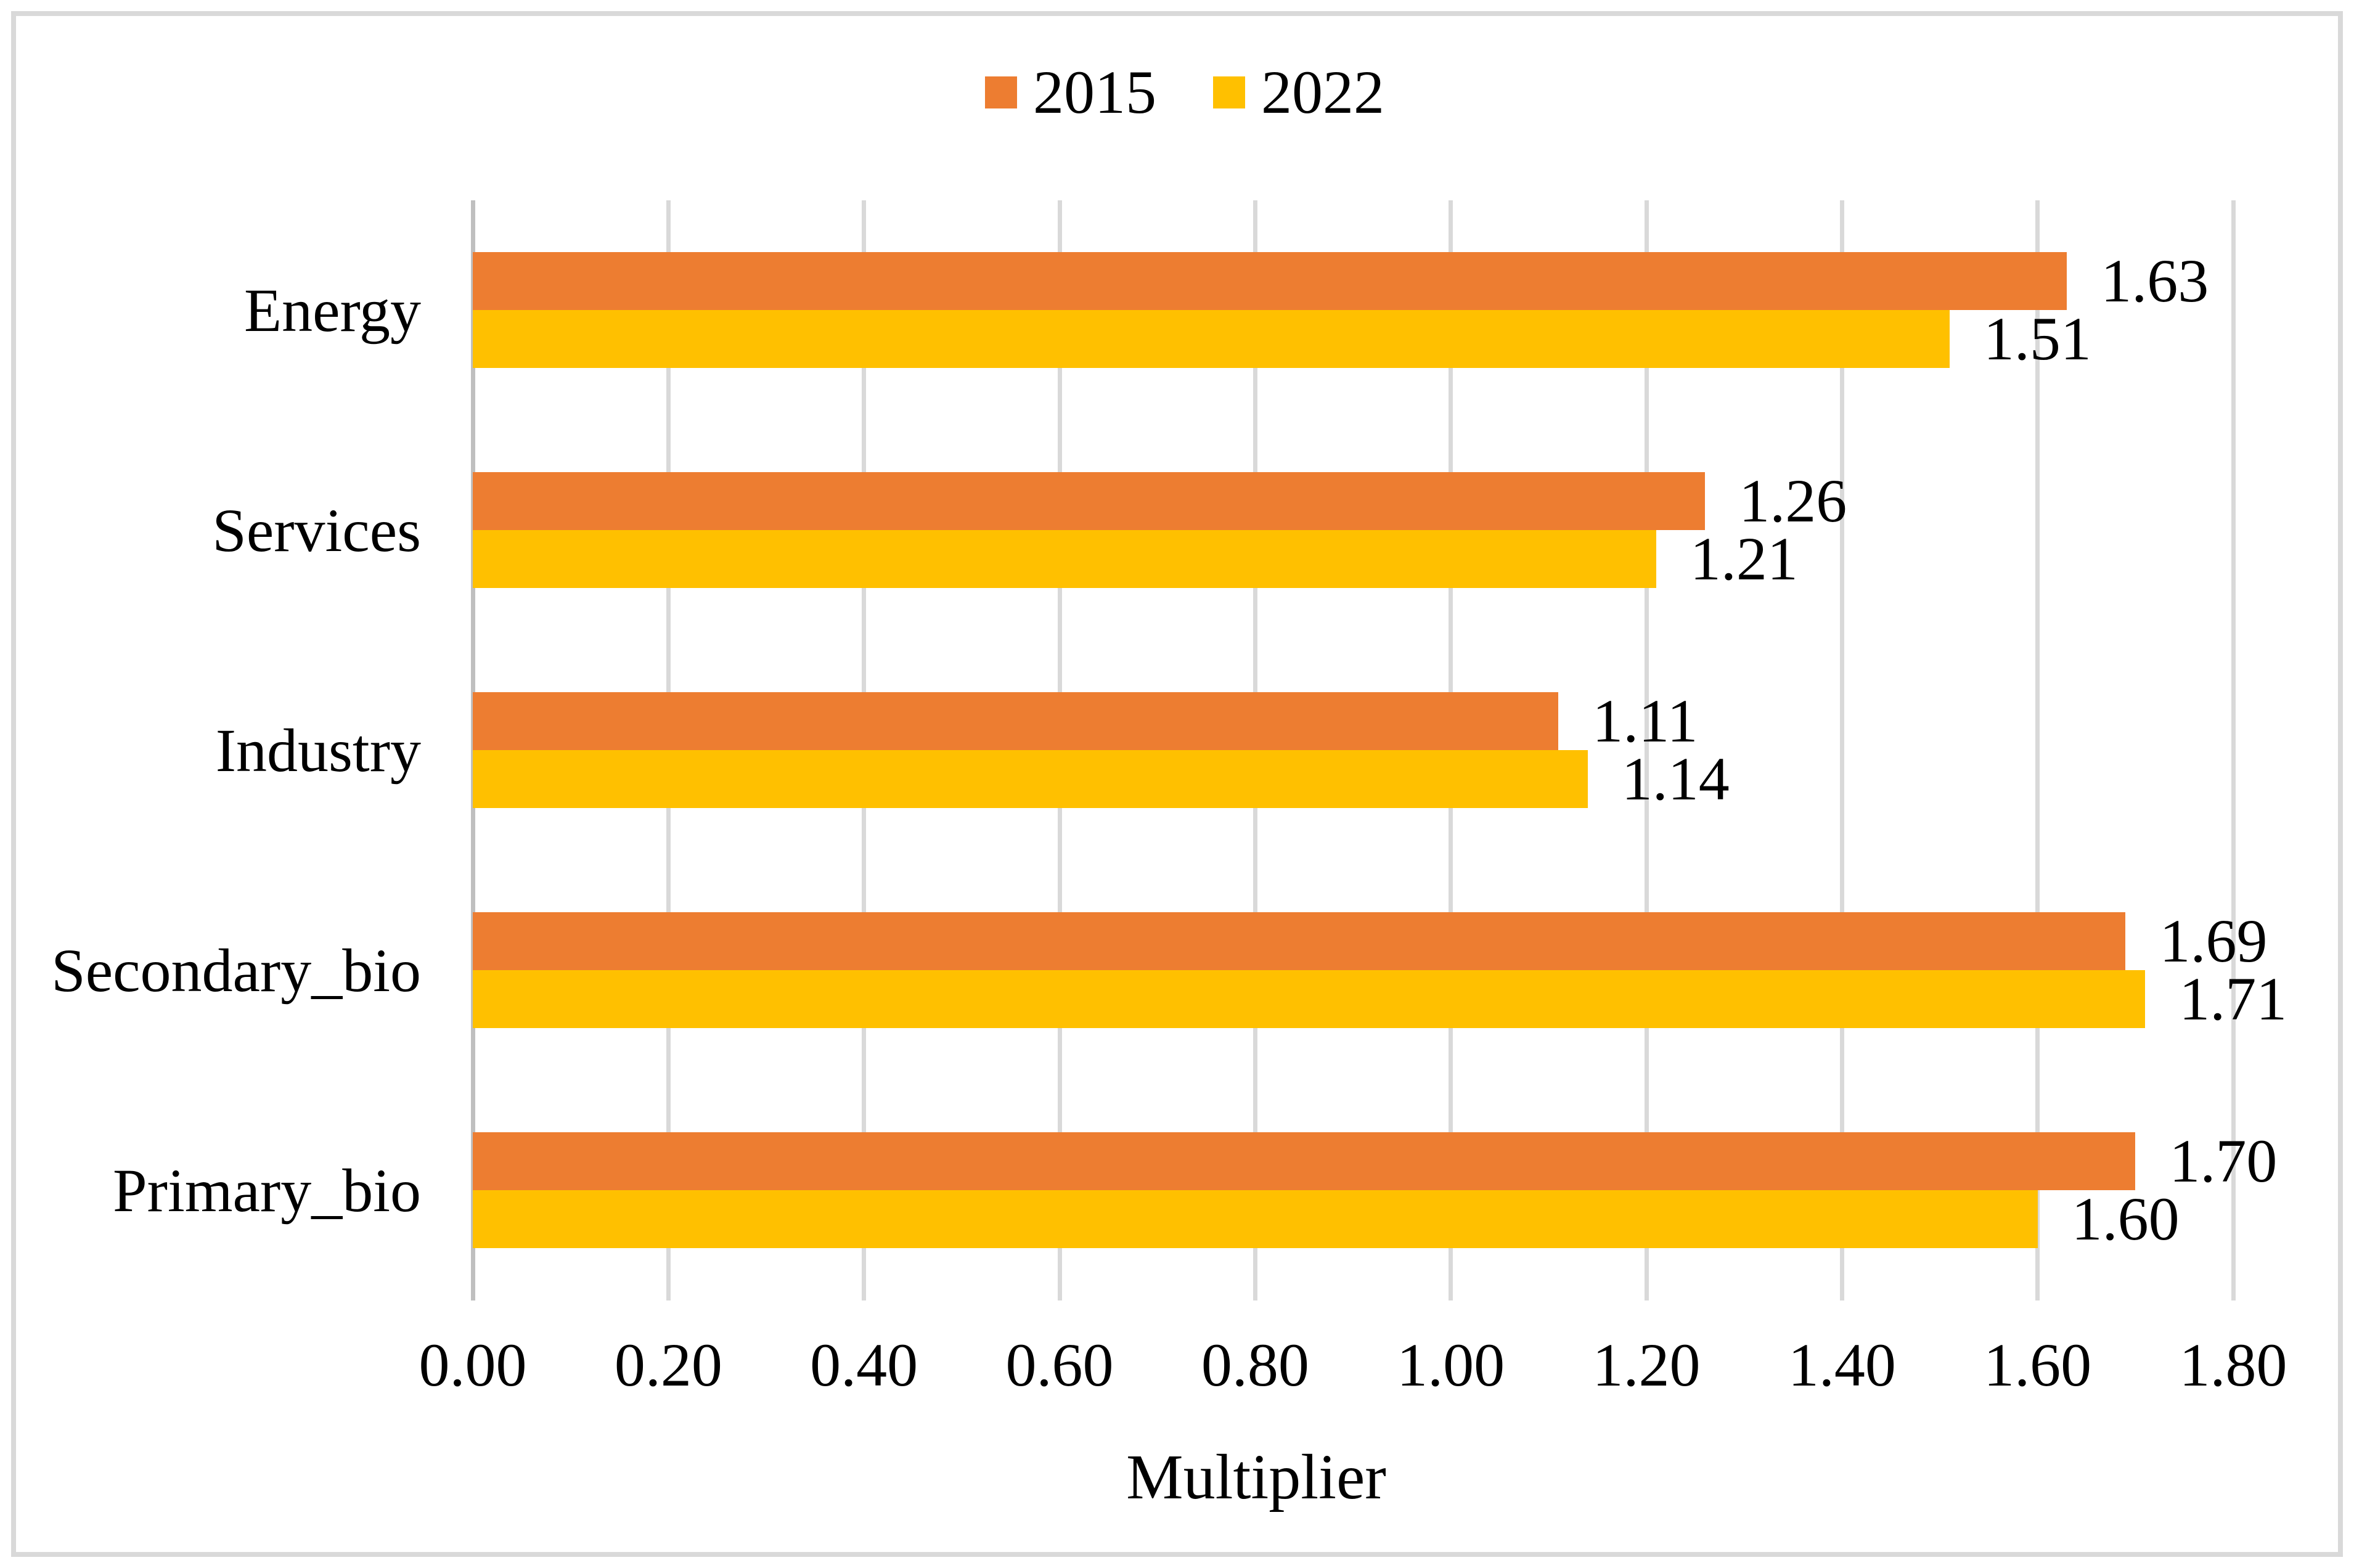  Describe the element at coordinates (1059, 1365) in the screenshot. I see `x-tick-label: 0.60` at that location.